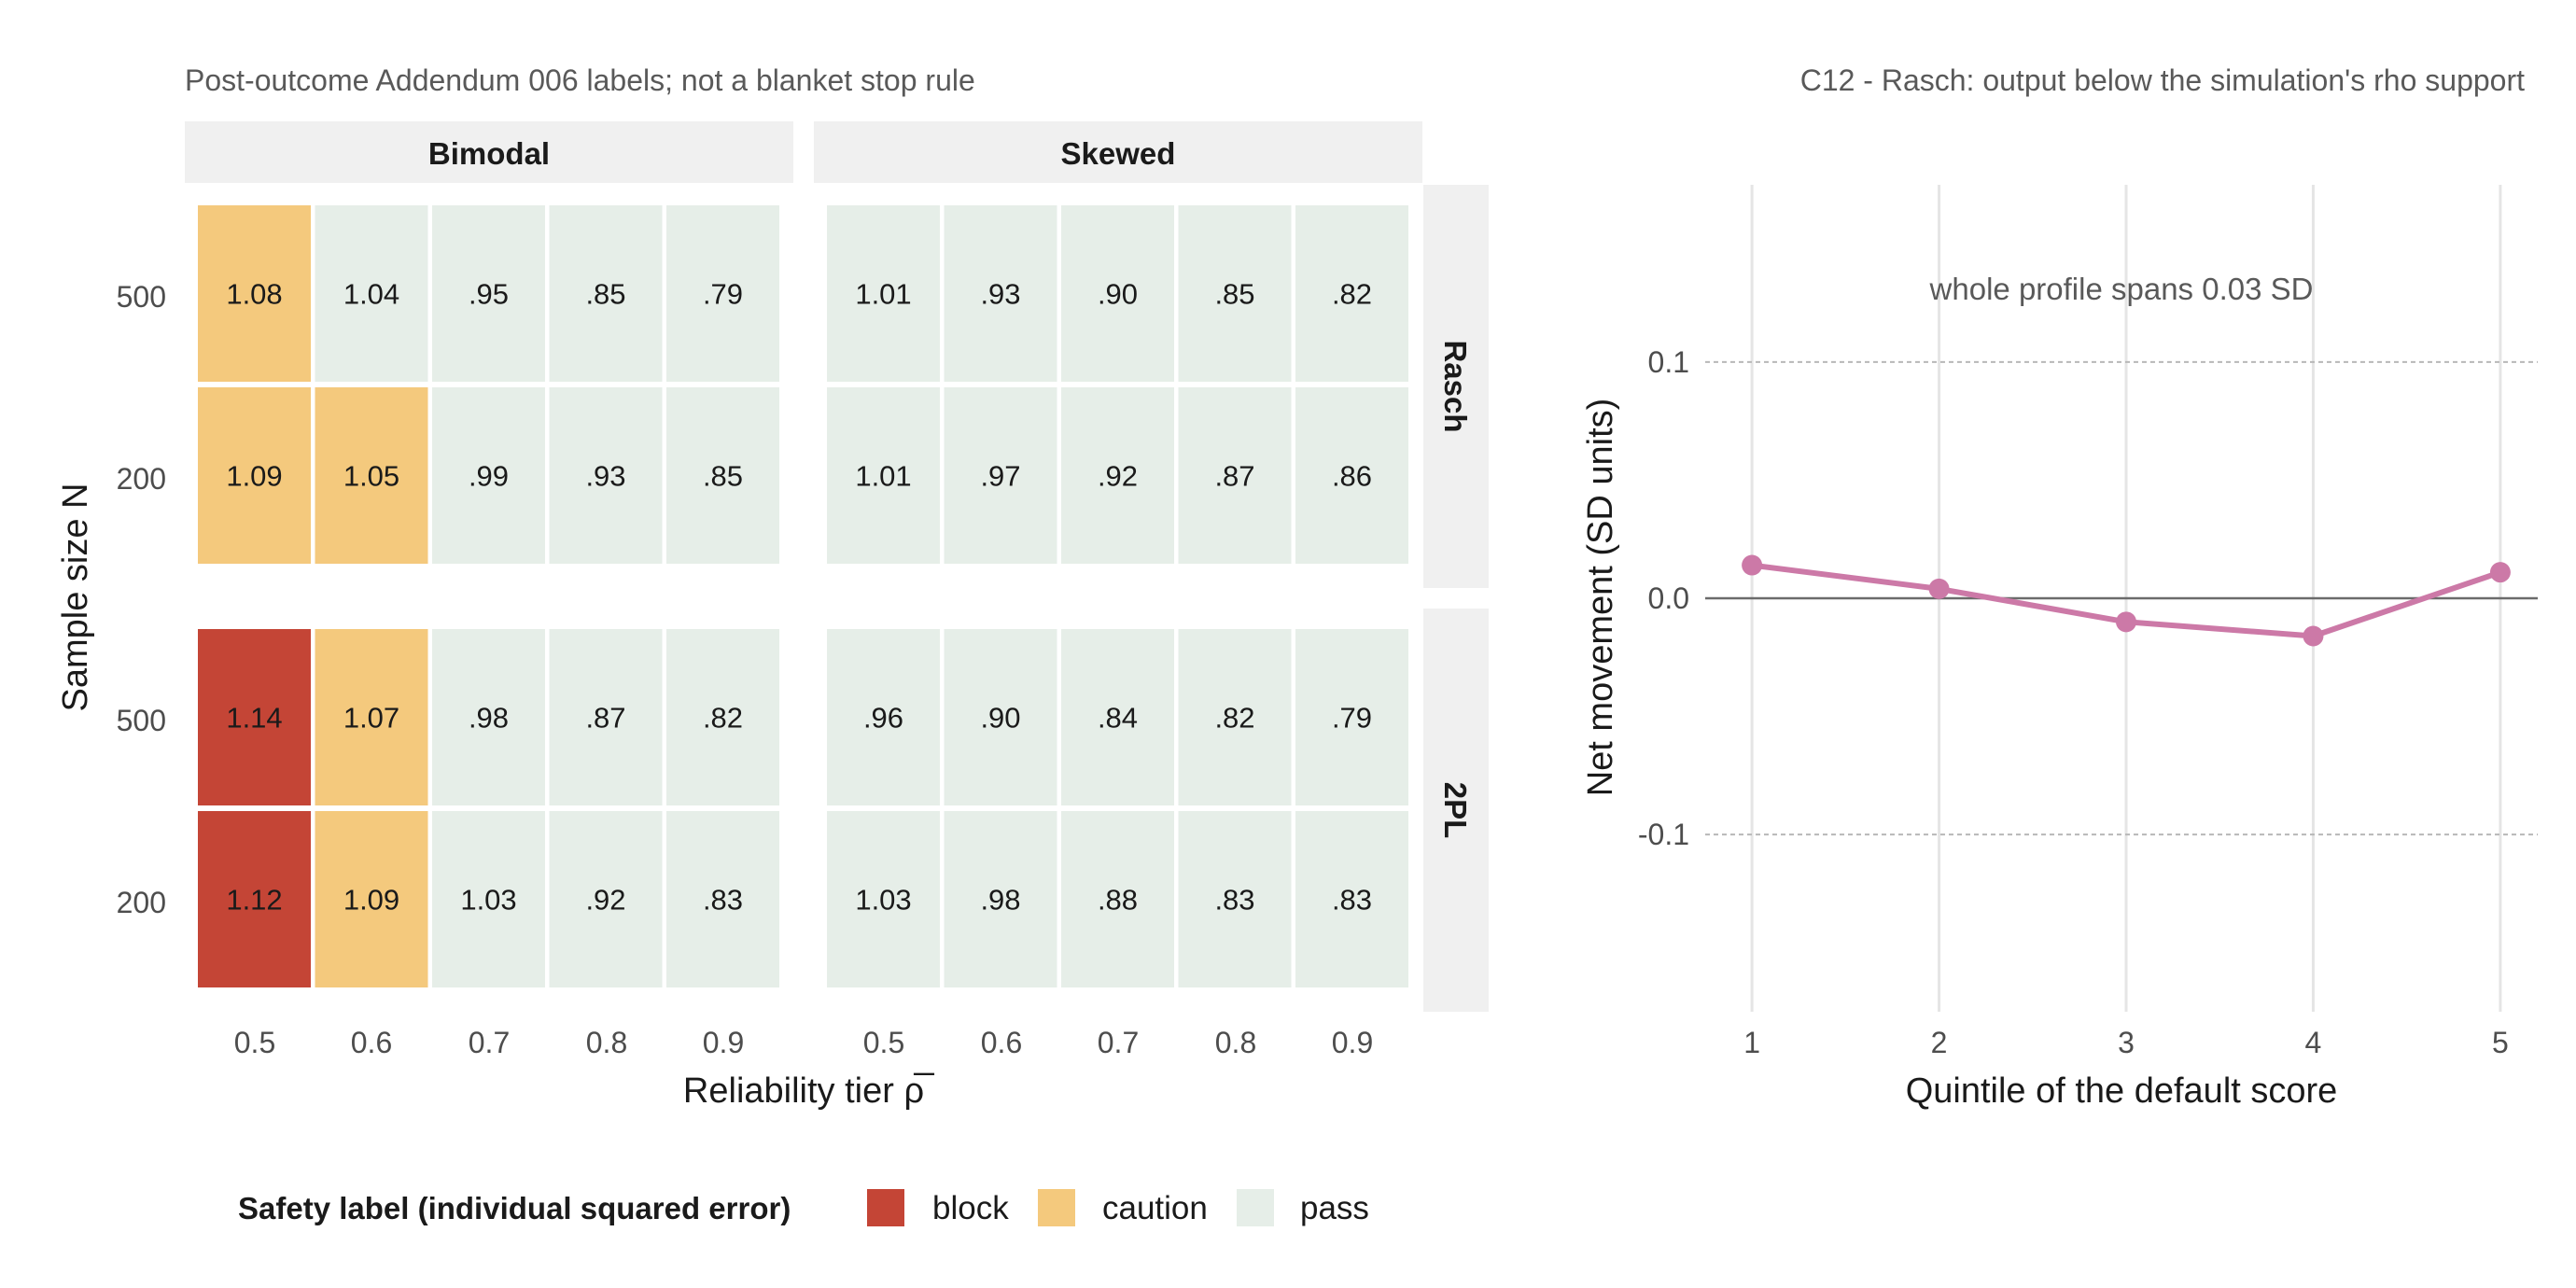 Image resolution: width=2576 pixels, height=1288 pixels. I want to click on heatmap-cell-value: .92, so click(605, 900).